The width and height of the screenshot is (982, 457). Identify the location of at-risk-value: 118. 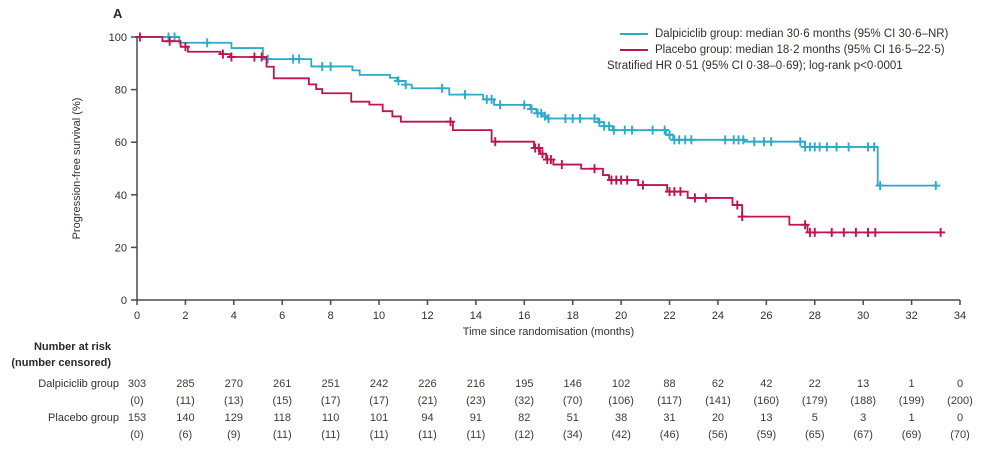
(282, 418).